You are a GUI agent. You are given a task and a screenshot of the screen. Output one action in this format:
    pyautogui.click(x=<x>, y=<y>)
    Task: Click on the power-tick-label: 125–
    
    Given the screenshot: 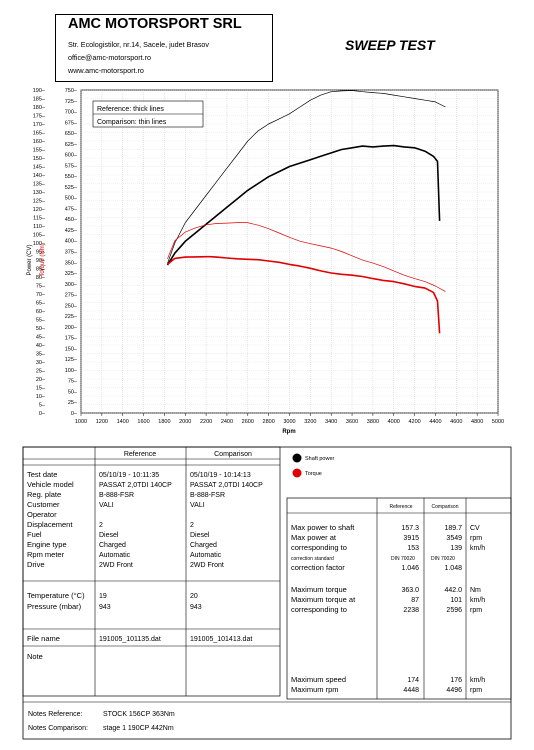 What is the action you would take?
    pyautogui.click(x=39, y=202)
    